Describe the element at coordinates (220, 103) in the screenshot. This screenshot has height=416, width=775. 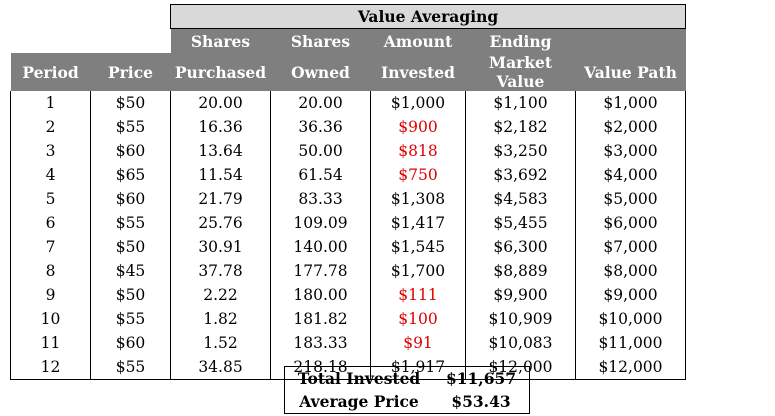
I see `cell-shares-purchased: 20.00` at that location.